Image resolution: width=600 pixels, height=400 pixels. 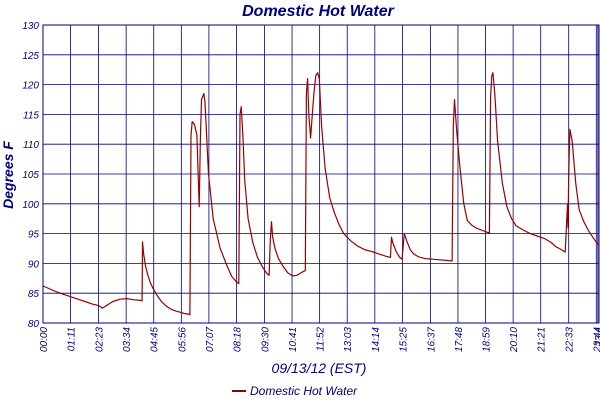 I want to click on x-tick-label: 04:45, so click(x=155, y=339).